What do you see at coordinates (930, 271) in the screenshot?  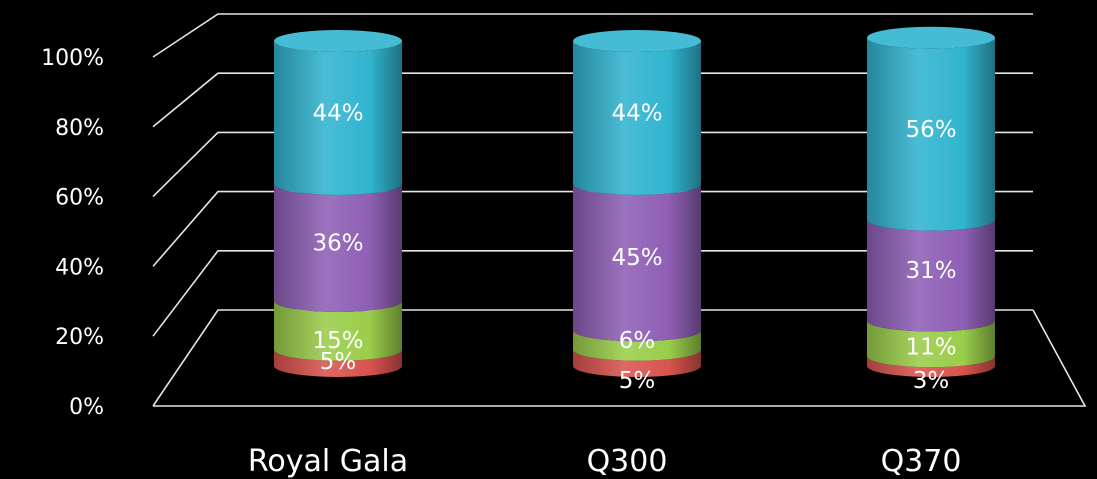 I see `data-label: 31%` at bounding box center [930, 271].